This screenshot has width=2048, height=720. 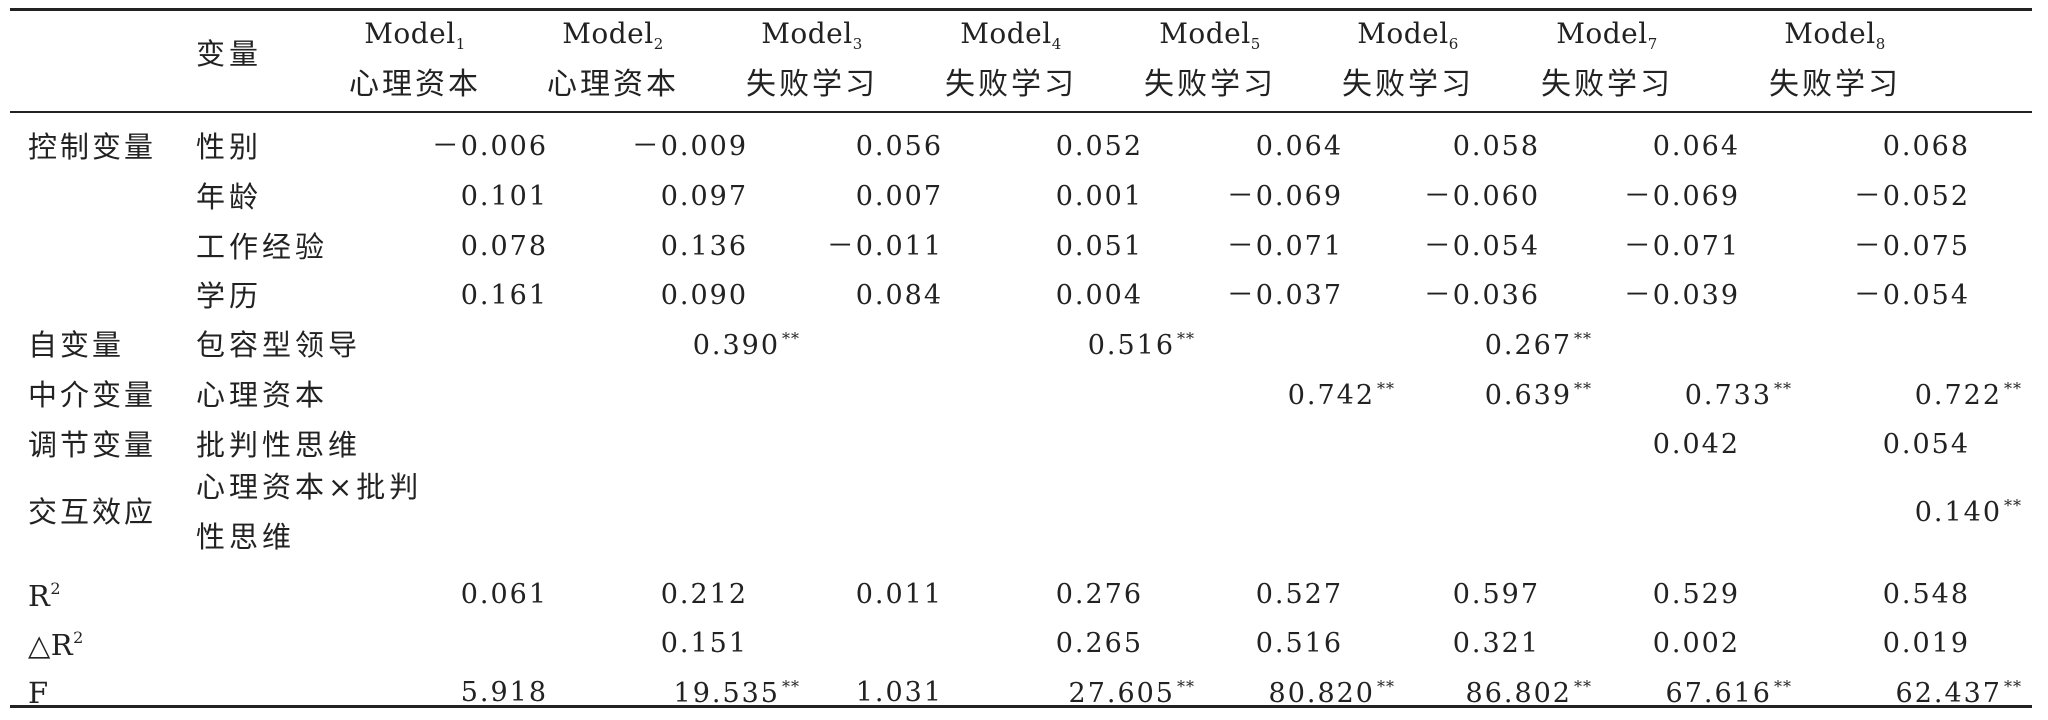 I want to click on coefficient: 0.742, so click(x=1331, y=395).